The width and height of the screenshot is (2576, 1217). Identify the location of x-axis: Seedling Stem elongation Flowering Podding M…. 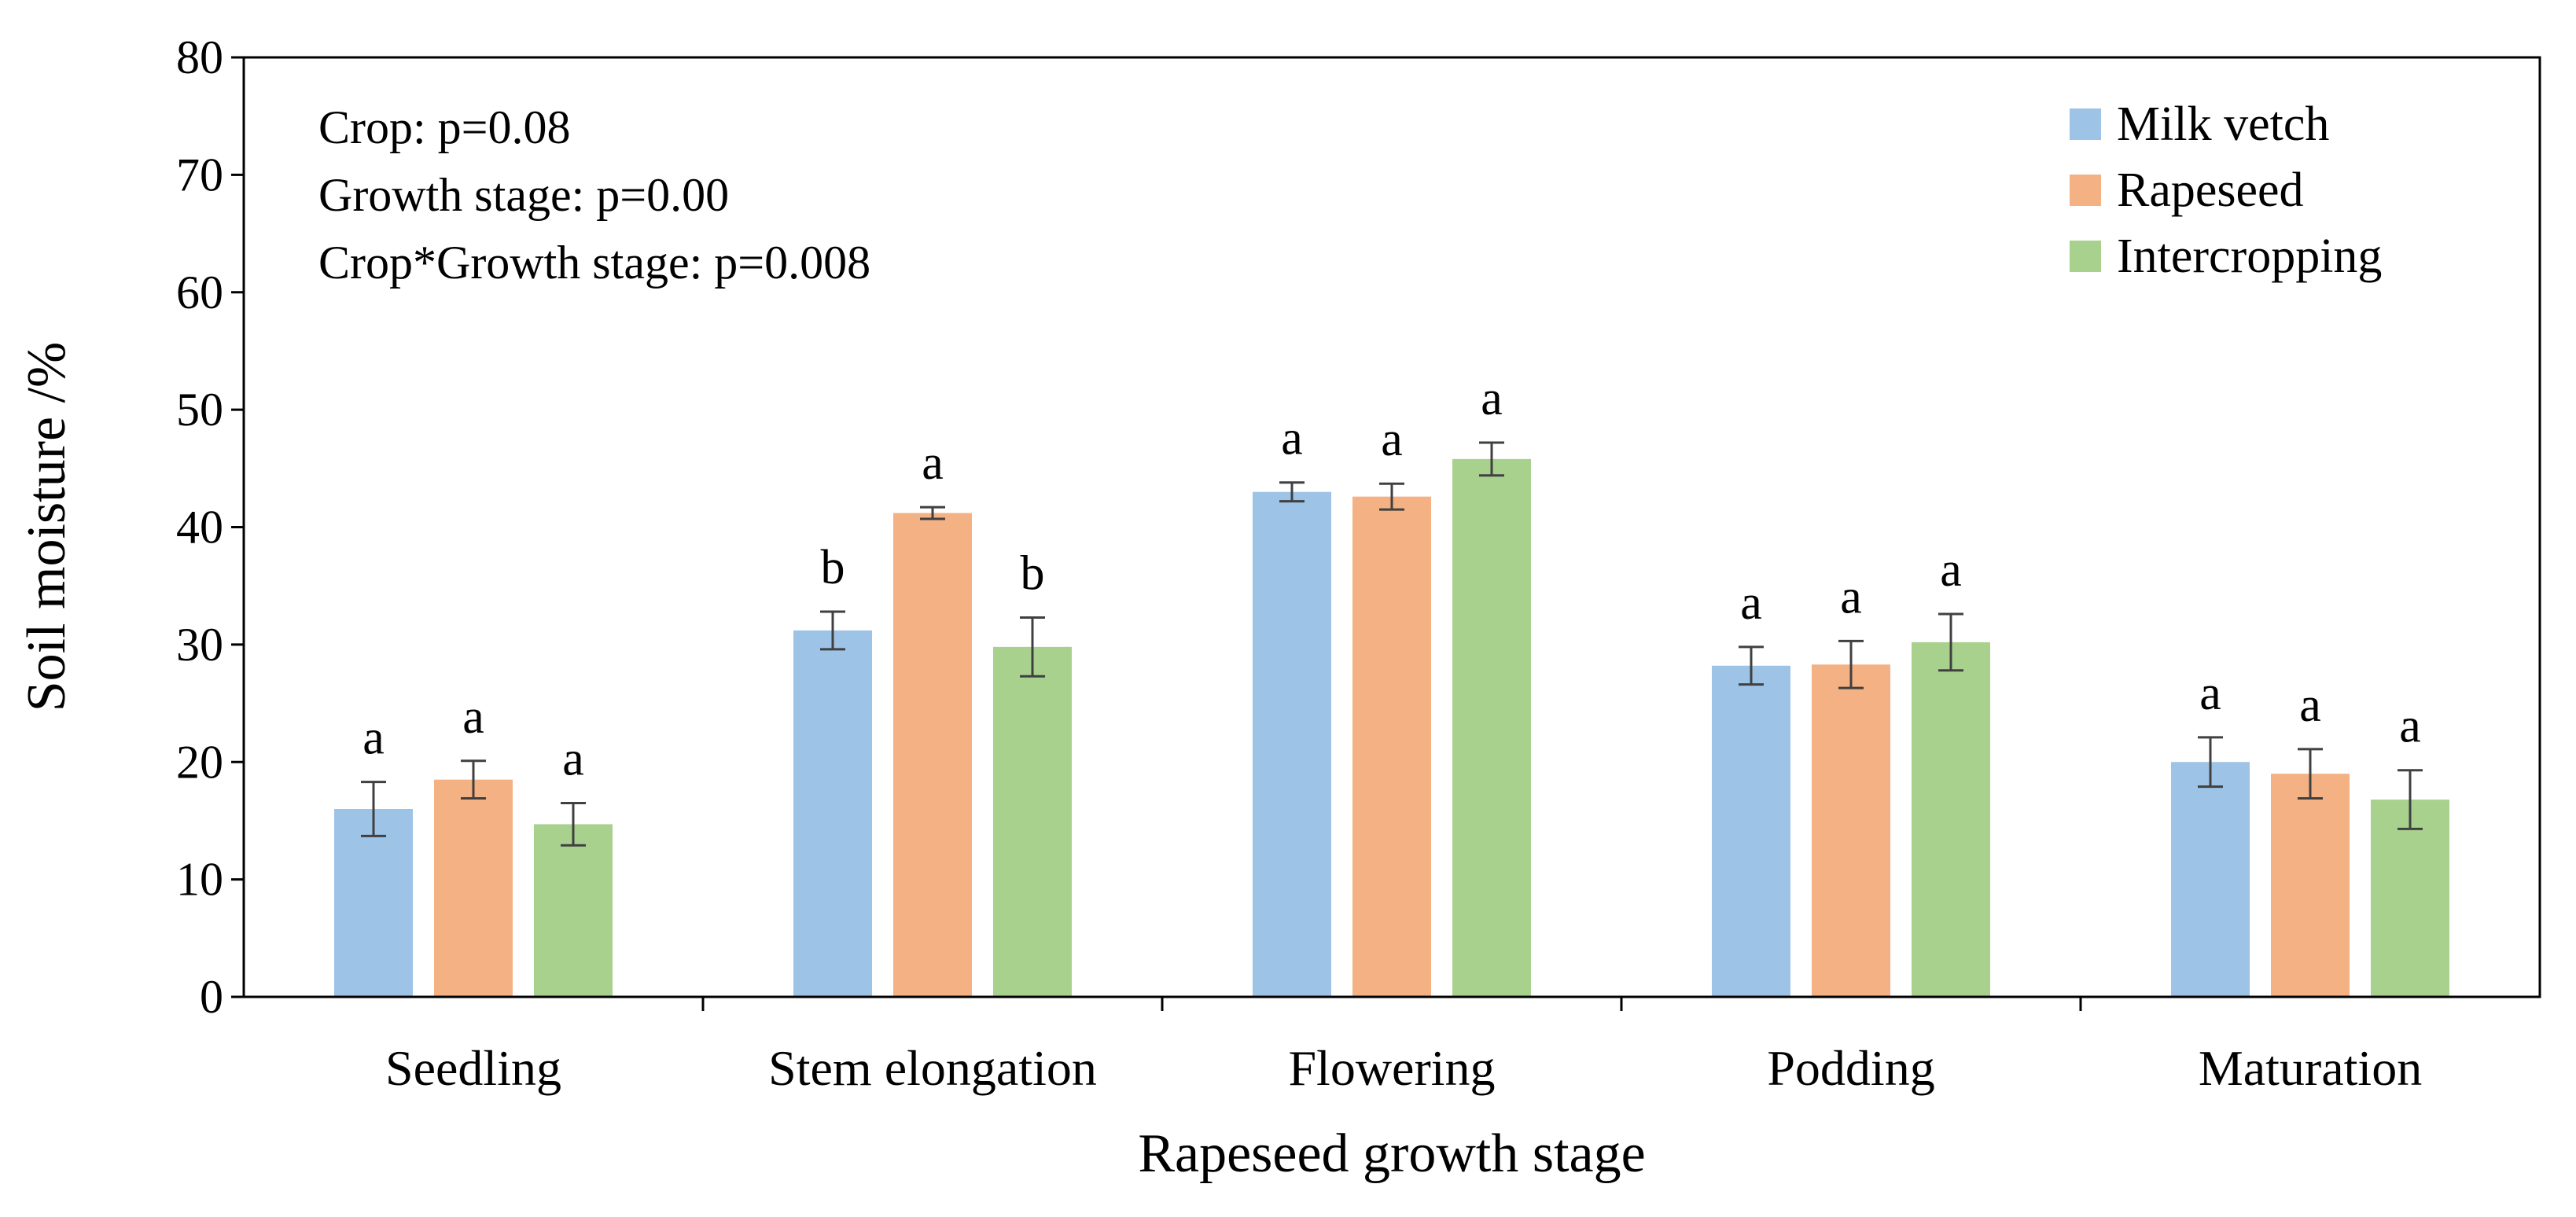
(1403, 1046).